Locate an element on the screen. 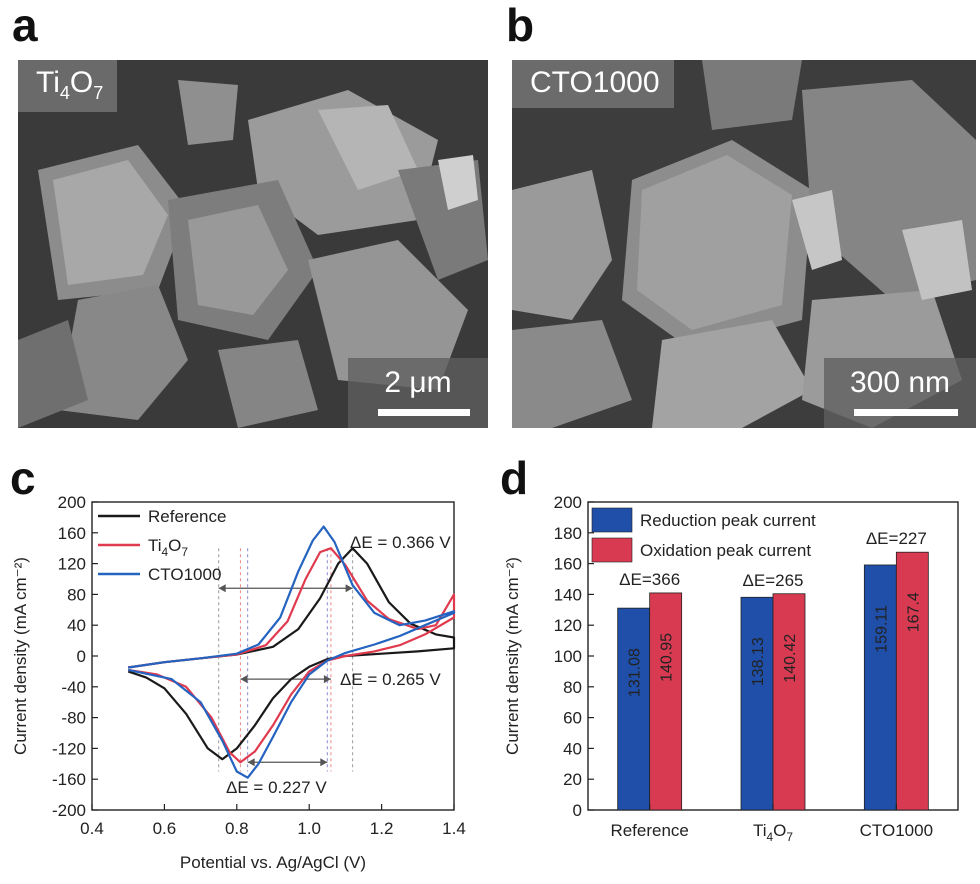 The height and width of the screenshot is (884, 980). delta-arrow-reference-head-right is located at coordinates (349, 588).